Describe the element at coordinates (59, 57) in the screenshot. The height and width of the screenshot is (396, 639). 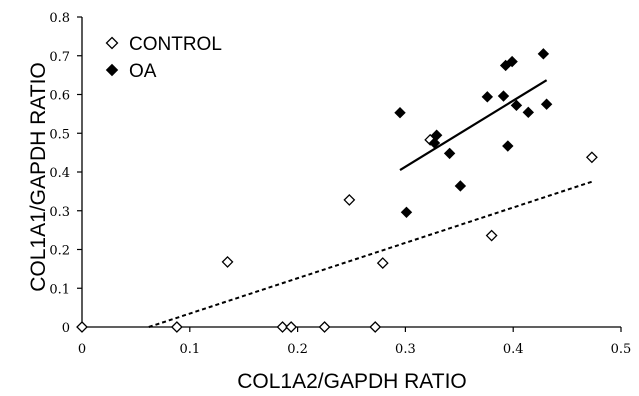
I see `y-tick-label: 0.7` at that location.